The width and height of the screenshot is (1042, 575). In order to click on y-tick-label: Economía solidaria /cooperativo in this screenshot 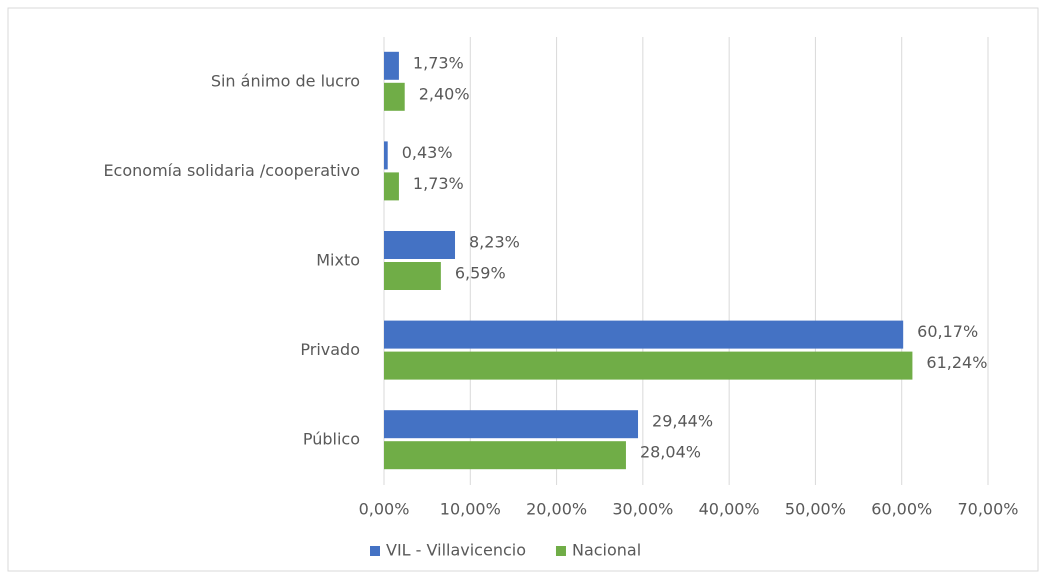, I will do `click(231, 170)`.